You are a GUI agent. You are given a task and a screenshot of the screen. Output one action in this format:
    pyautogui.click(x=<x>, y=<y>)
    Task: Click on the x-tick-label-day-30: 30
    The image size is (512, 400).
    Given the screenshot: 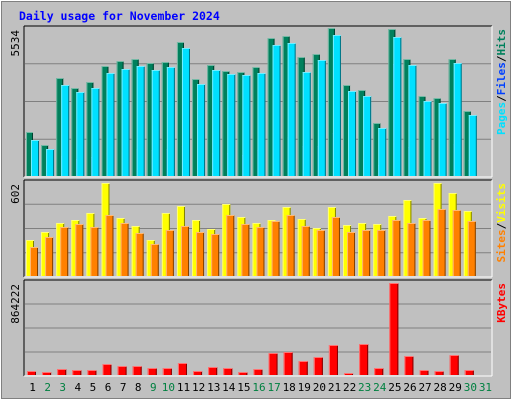 What is the action you would take?
    pyautogui.click(x=470, y=387)
    